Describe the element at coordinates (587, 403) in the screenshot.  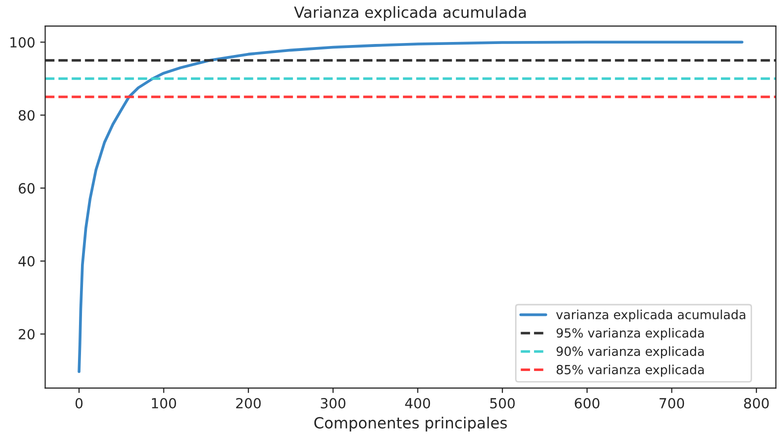
I see `x-tick-label: 600` at that location.